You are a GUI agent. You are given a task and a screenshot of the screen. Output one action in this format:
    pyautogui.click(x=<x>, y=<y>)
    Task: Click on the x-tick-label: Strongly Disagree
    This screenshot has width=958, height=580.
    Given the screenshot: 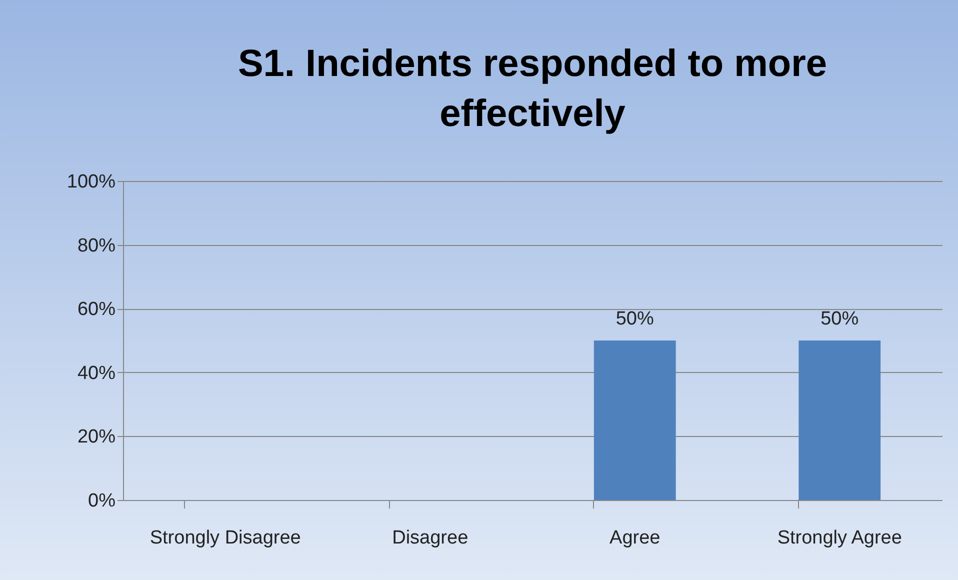 What is the action you would take?
    pyautogui.click(x=225, y=538)
    